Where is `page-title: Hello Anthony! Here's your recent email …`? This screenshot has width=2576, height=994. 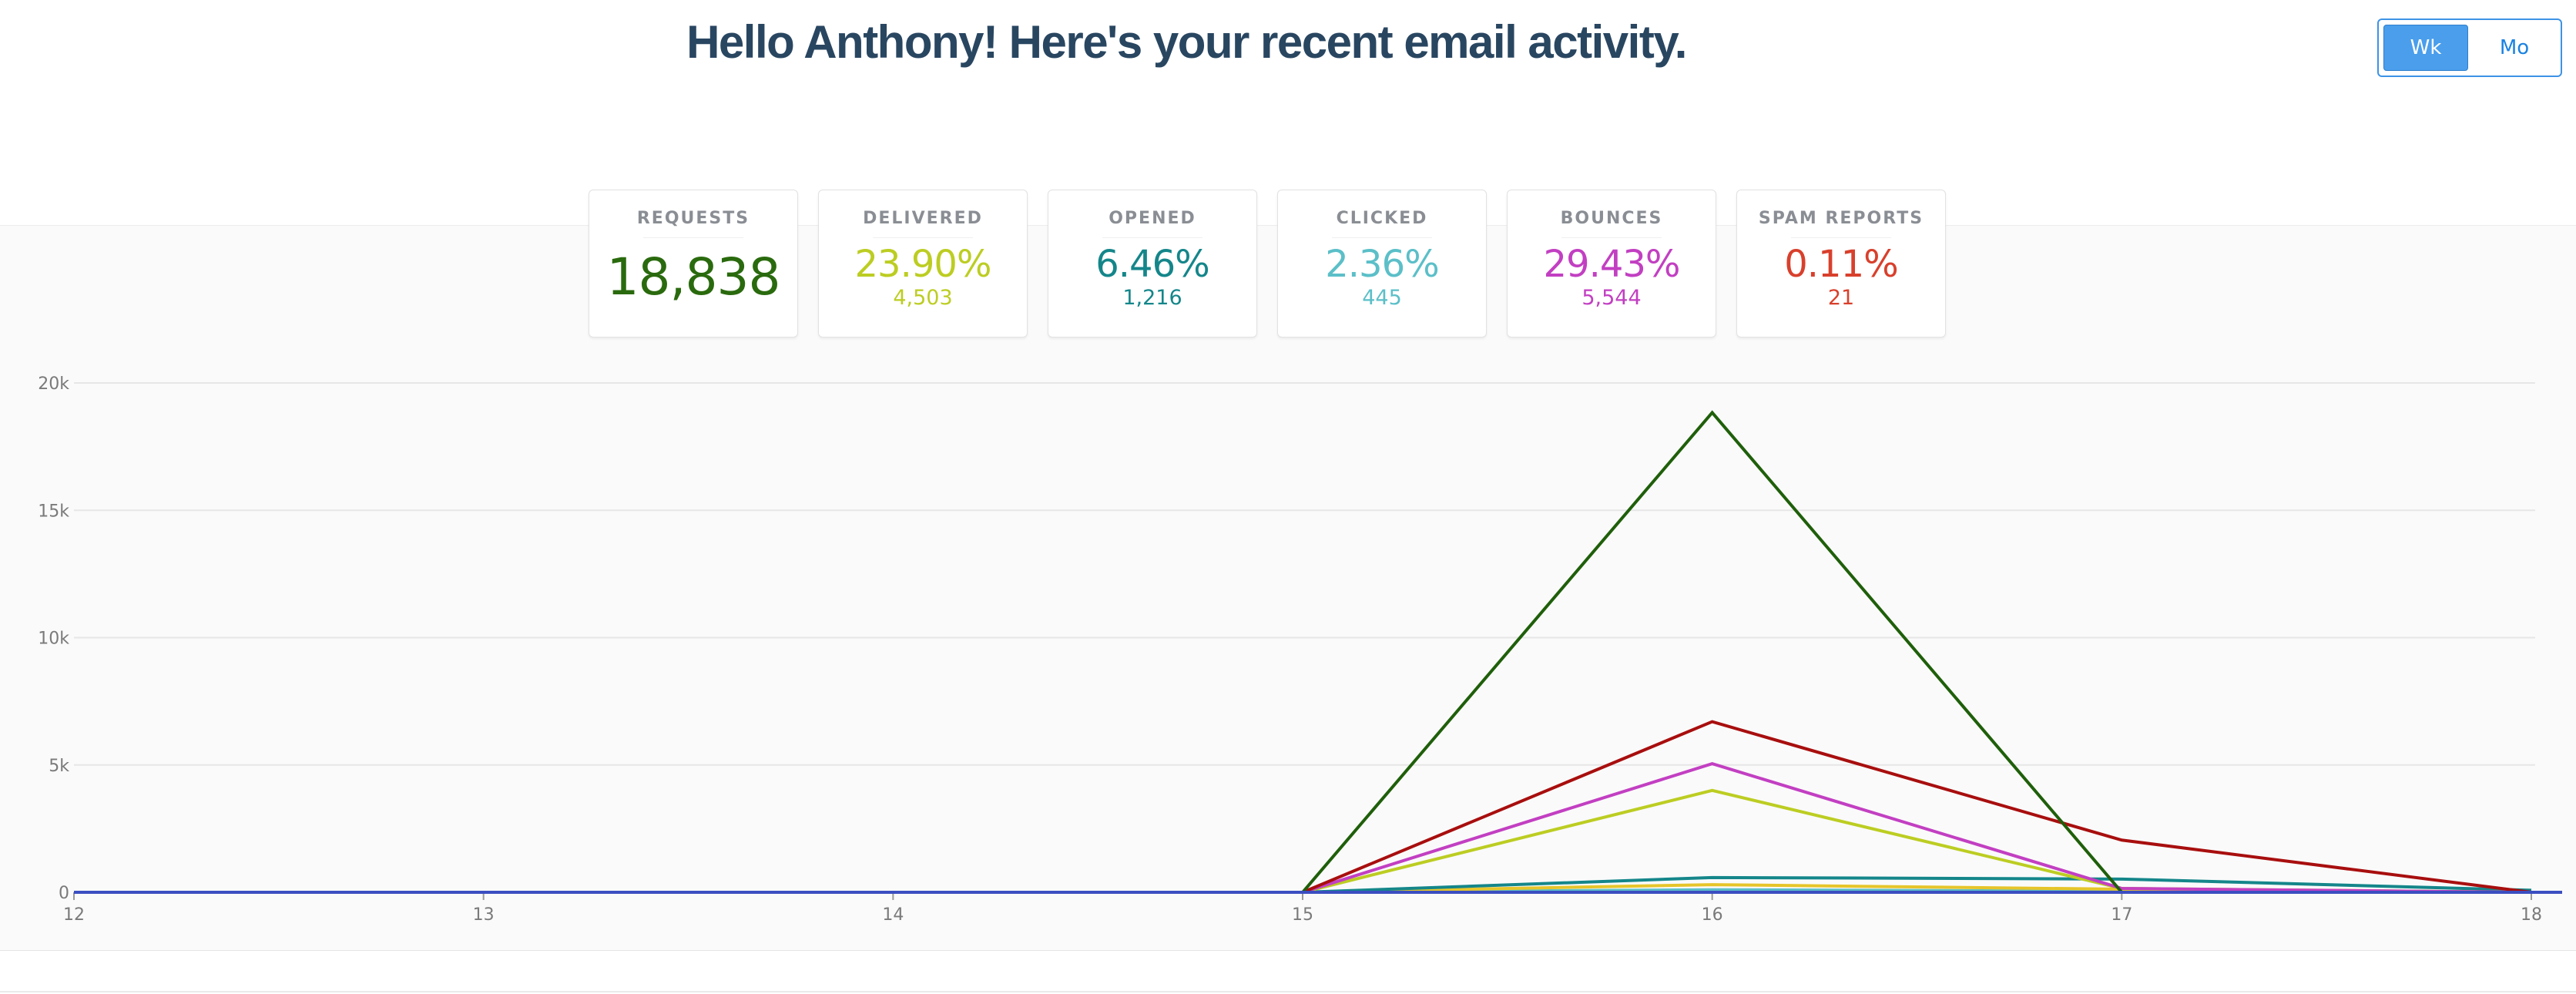 page-title: Hello Anthony! Here's your recent email … is located at coordinates (1186, 42).